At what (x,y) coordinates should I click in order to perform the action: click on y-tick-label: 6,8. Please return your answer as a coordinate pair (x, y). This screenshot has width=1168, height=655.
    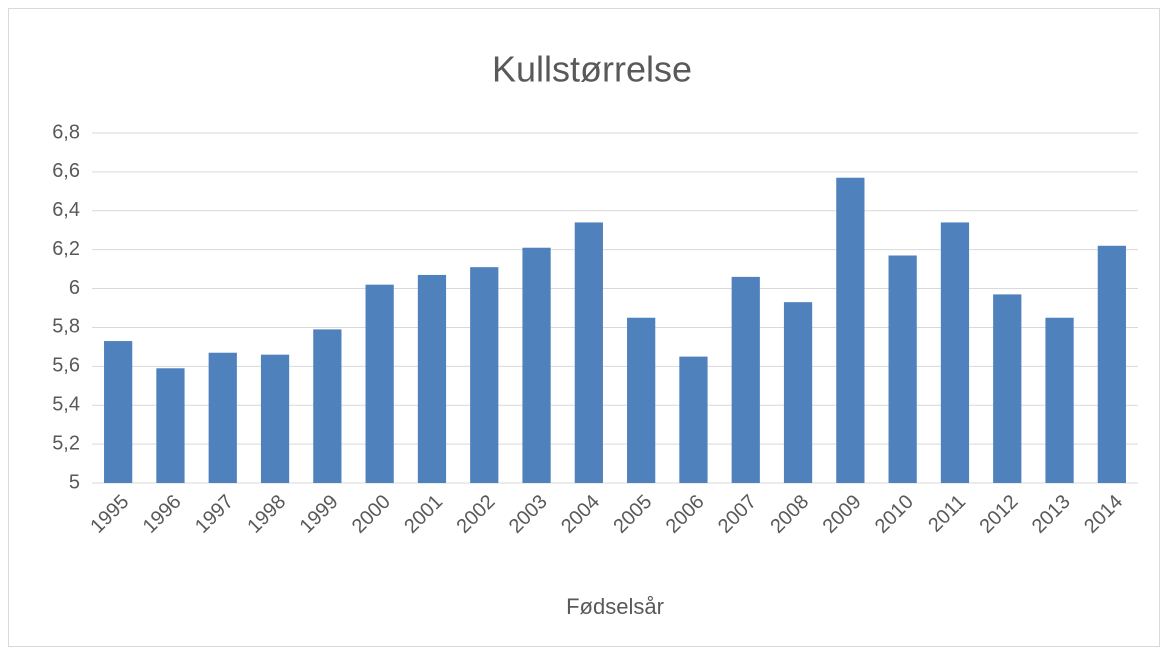
    Looking at the image, I should click on (66, 132).